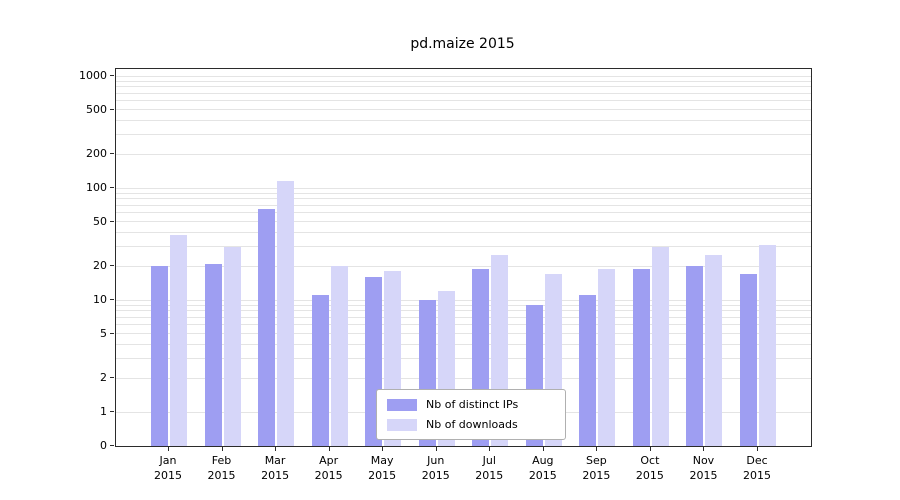 This screenshot has height=500, width=900. I want to click on legend-item: Nb of downloads, so click(471, 424).